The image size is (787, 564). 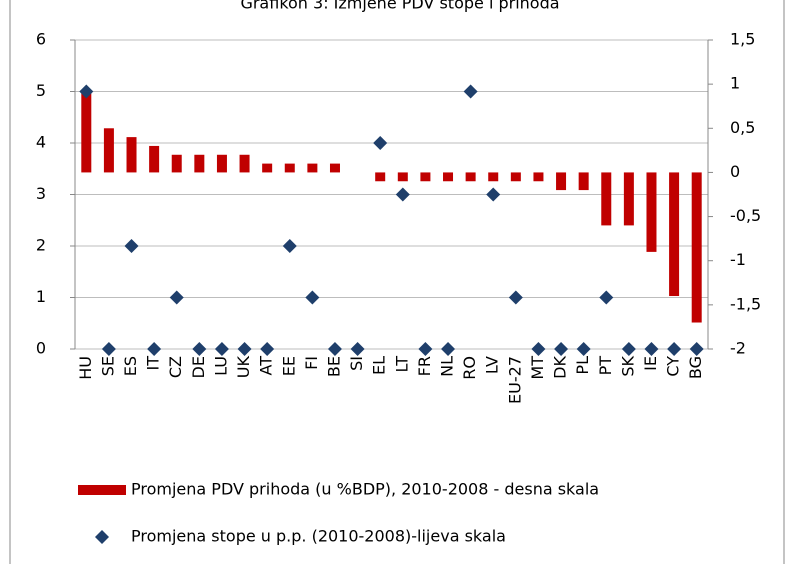 What do you see at coordinates (742, 127) in the screenshot?
I see `y2-tick-label: 0,5` at bounding box center [742, 127].